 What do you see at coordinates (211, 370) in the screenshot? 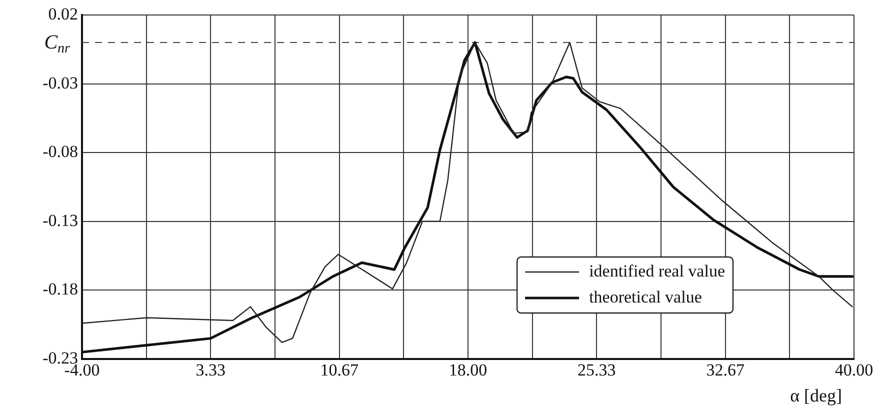
I see `x-tick-label: 3.33` at bounding box center [211, 370].